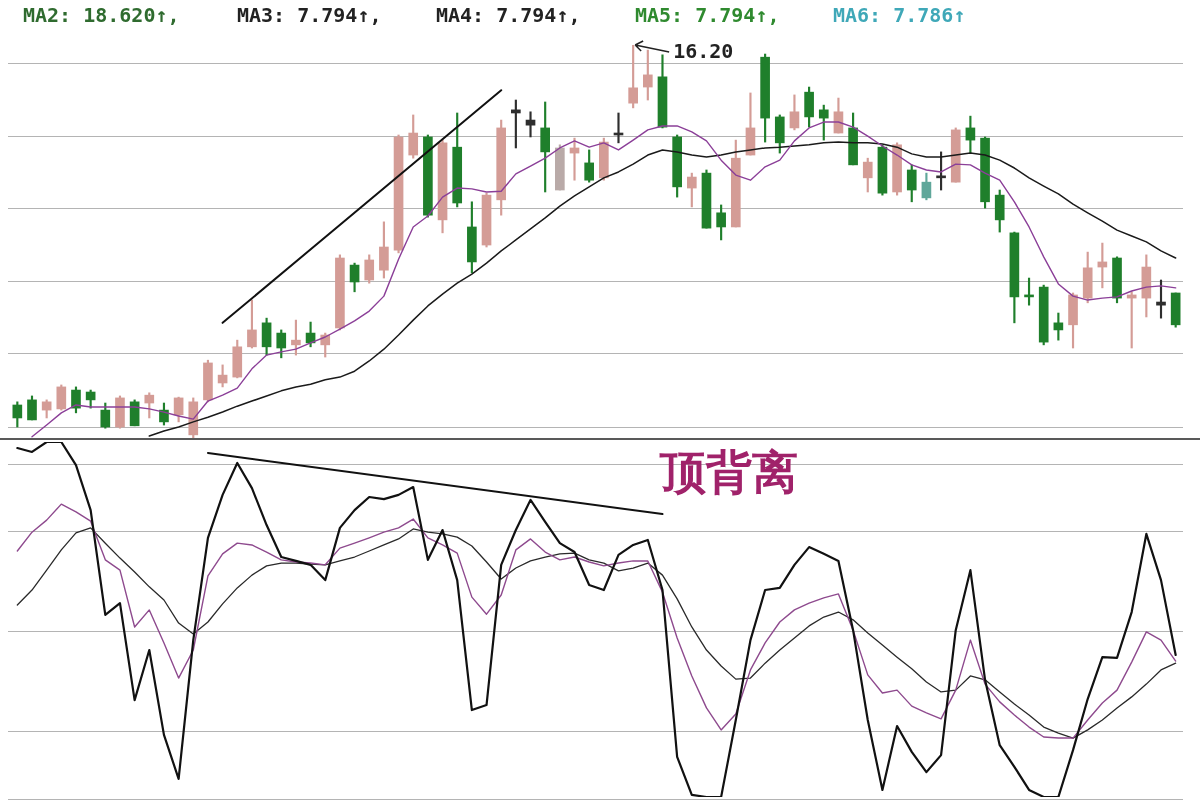 Image resolution: width=1200 pixels, height=800 pixels. I want to click on text: MA5: 7.794↑,, so click(707, 15).